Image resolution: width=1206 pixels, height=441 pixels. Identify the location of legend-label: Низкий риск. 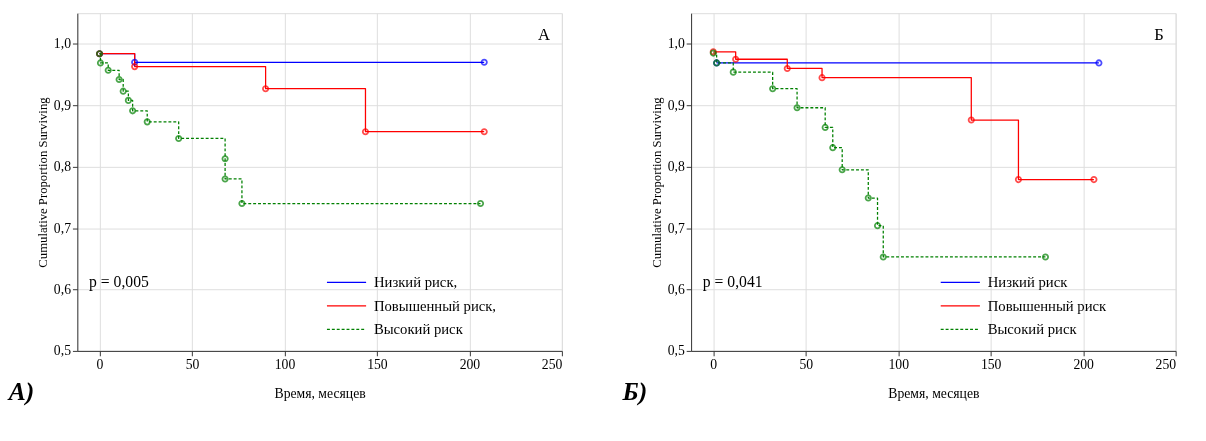
(1028, 282).